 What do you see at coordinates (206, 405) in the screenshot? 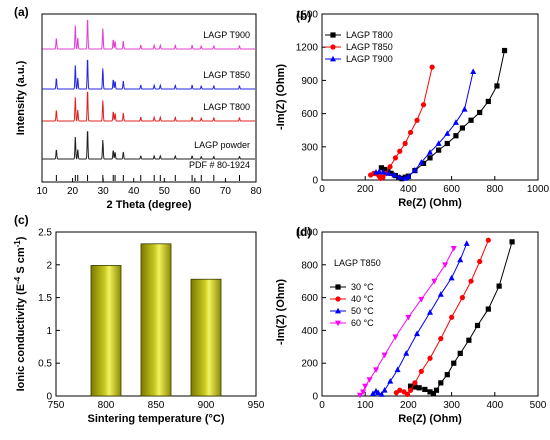
I see `x-tick-label: 900` at bounding box center [206, 405].